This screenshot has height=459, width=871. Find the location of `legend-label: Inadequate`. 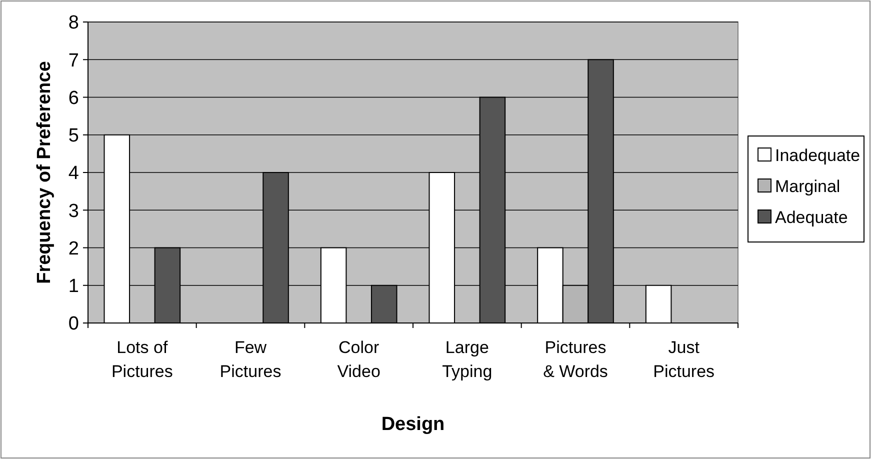

legend-label: Inadequate is located at coordinates (817, 155).